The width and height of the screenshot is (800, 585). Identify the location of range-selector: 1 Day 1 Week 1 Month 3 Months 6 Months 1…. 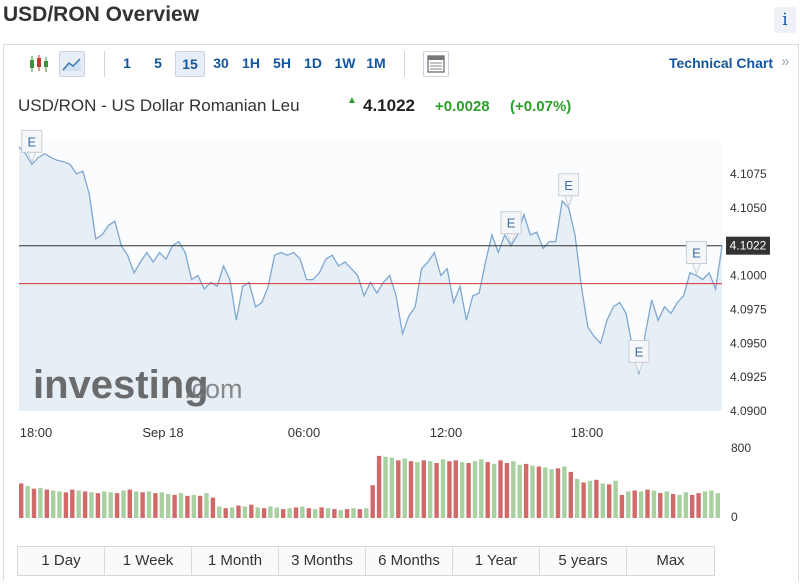
(366, 561).